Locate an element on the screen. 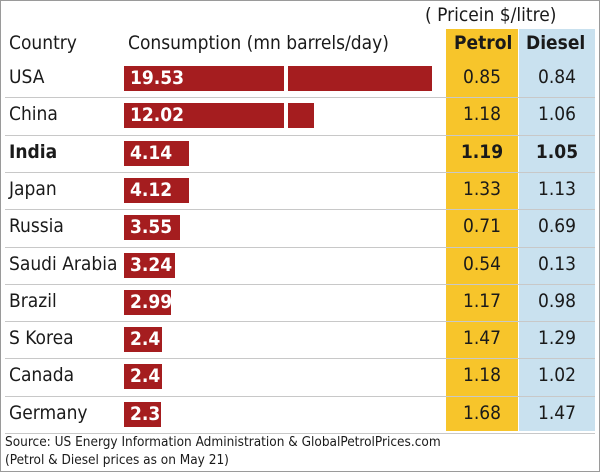 This screenshot has height=472, width=600. petrol-price: 0.85 is located at coordinates (482, 77).